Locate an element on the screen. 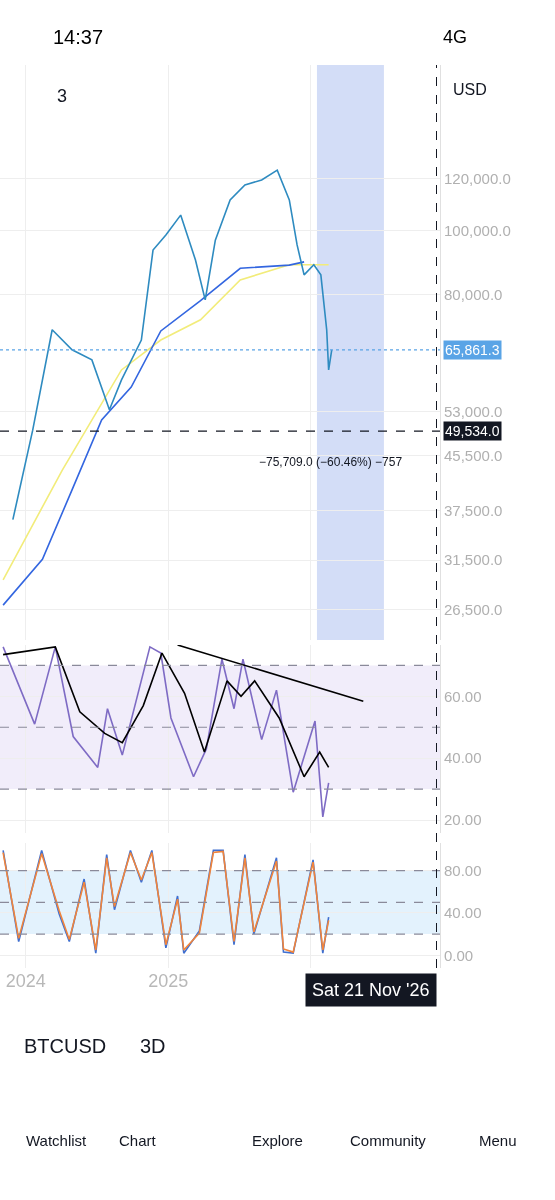 This screenshot has width=555, height=1200. y-tick-label: 80.00 is located at coordinates (463, 870).